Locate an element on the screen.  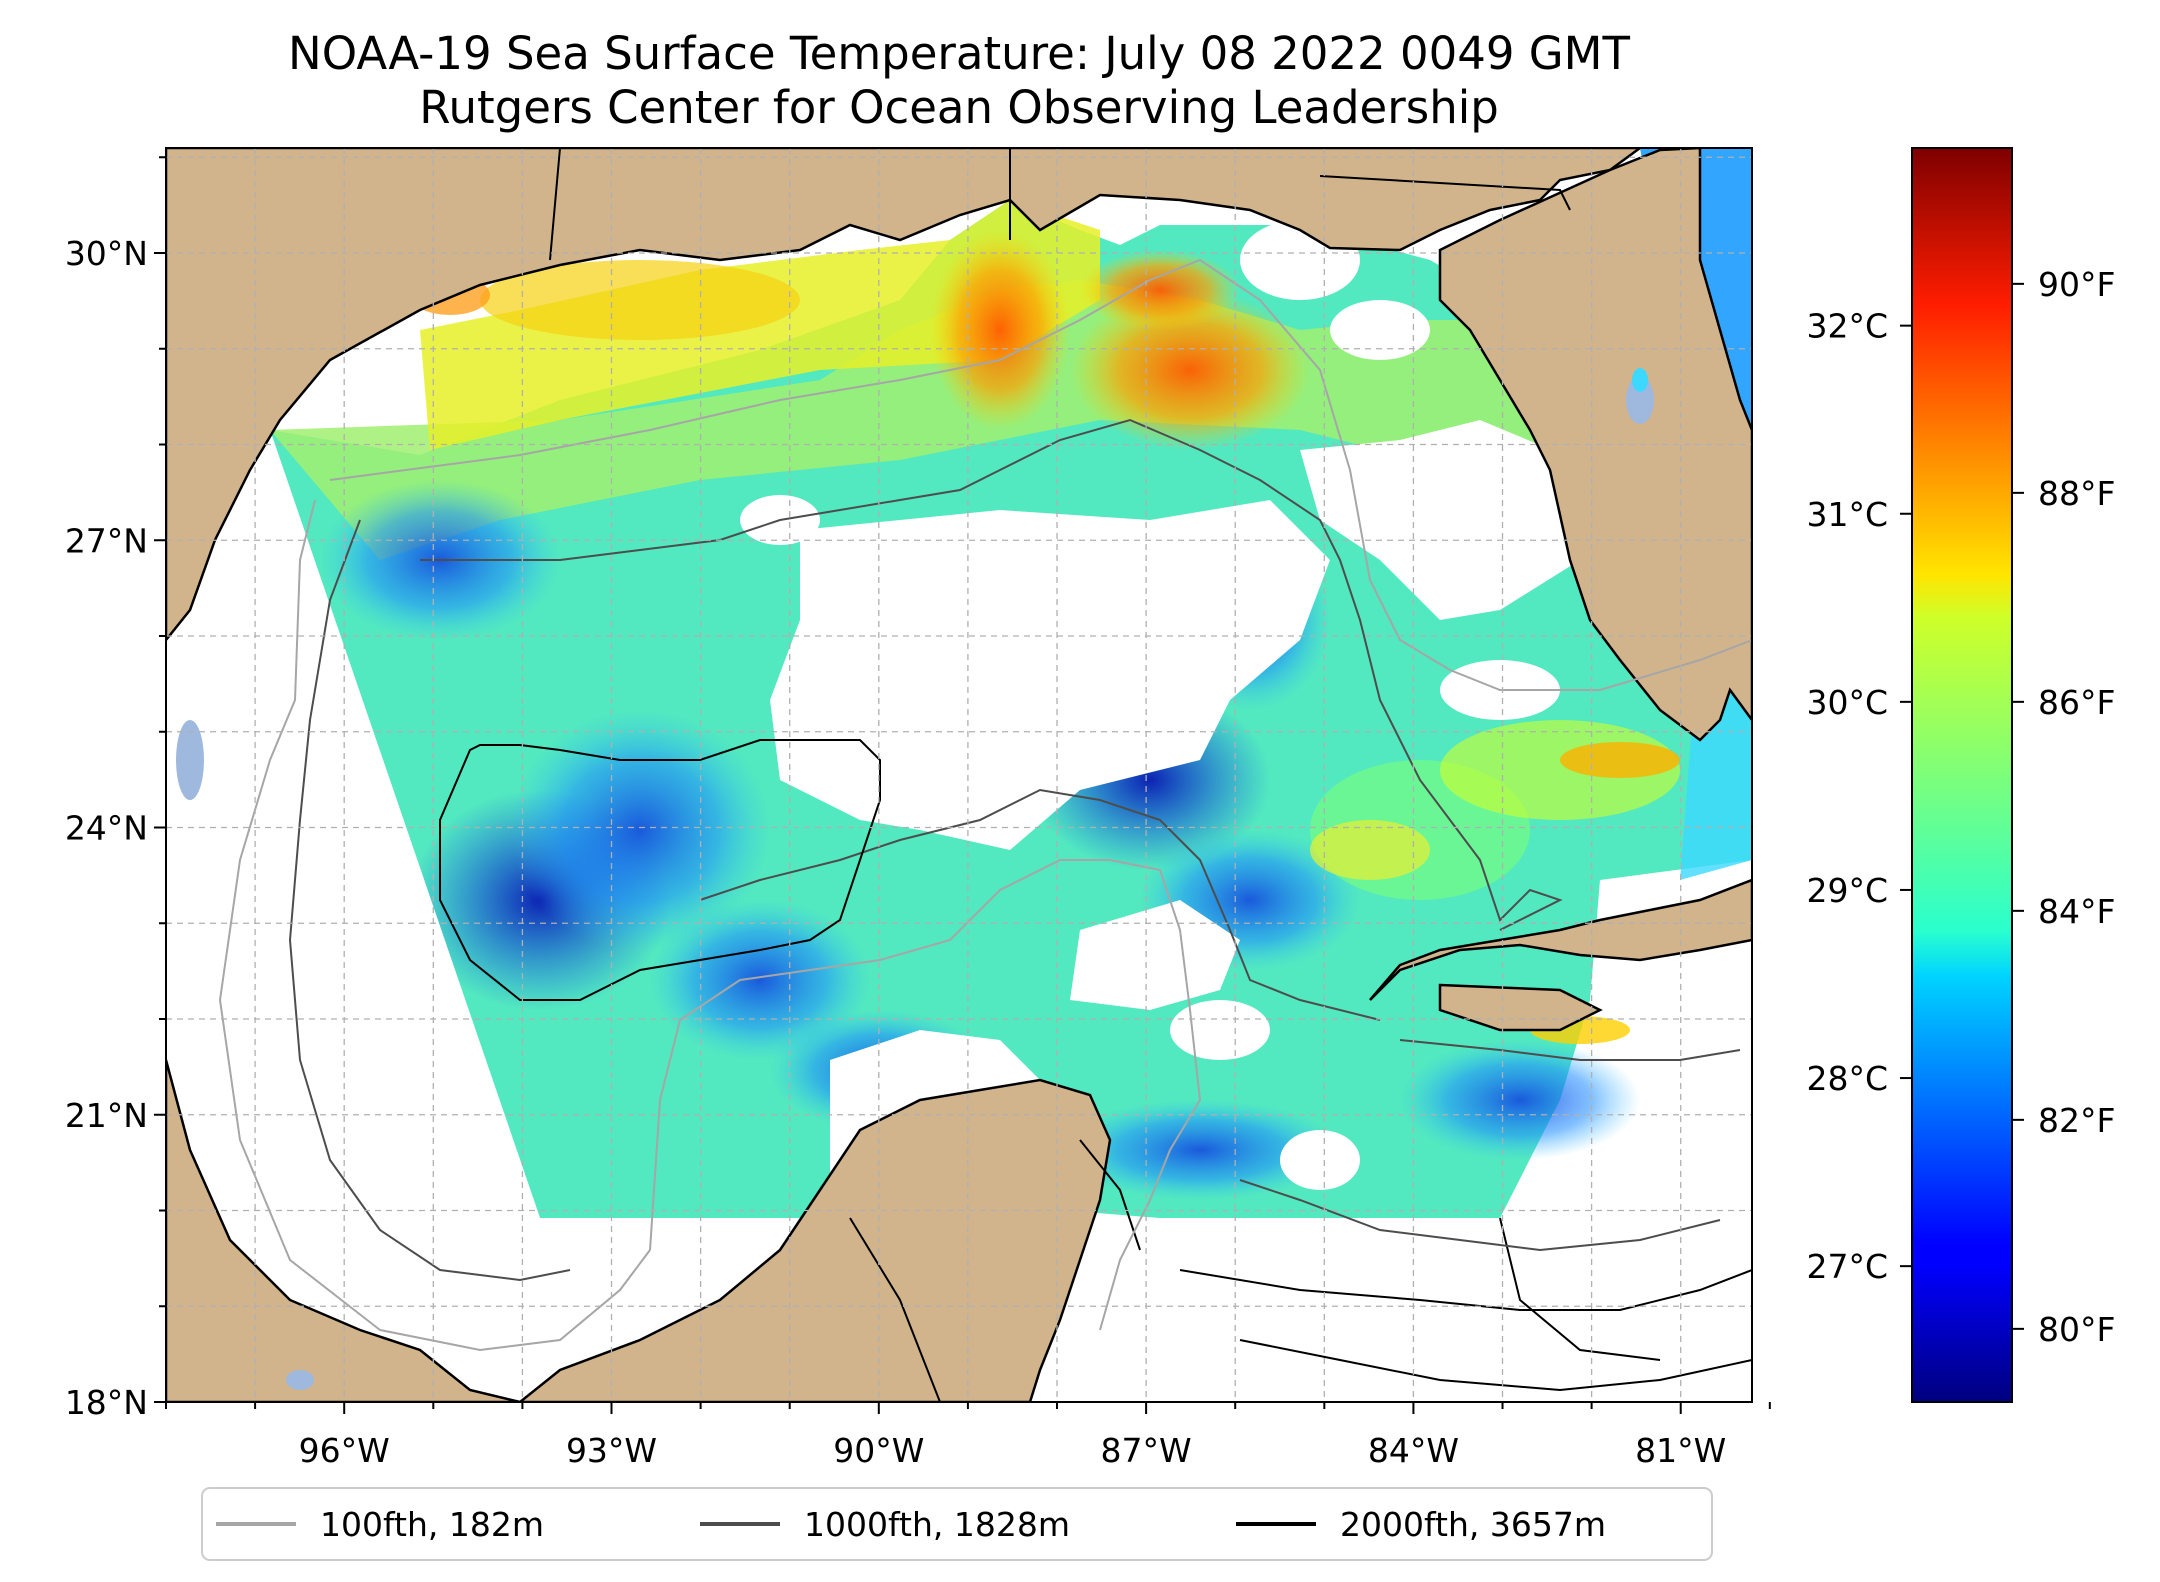
colorbar-f-label: 86°F is located at coordinates (2076, 702).